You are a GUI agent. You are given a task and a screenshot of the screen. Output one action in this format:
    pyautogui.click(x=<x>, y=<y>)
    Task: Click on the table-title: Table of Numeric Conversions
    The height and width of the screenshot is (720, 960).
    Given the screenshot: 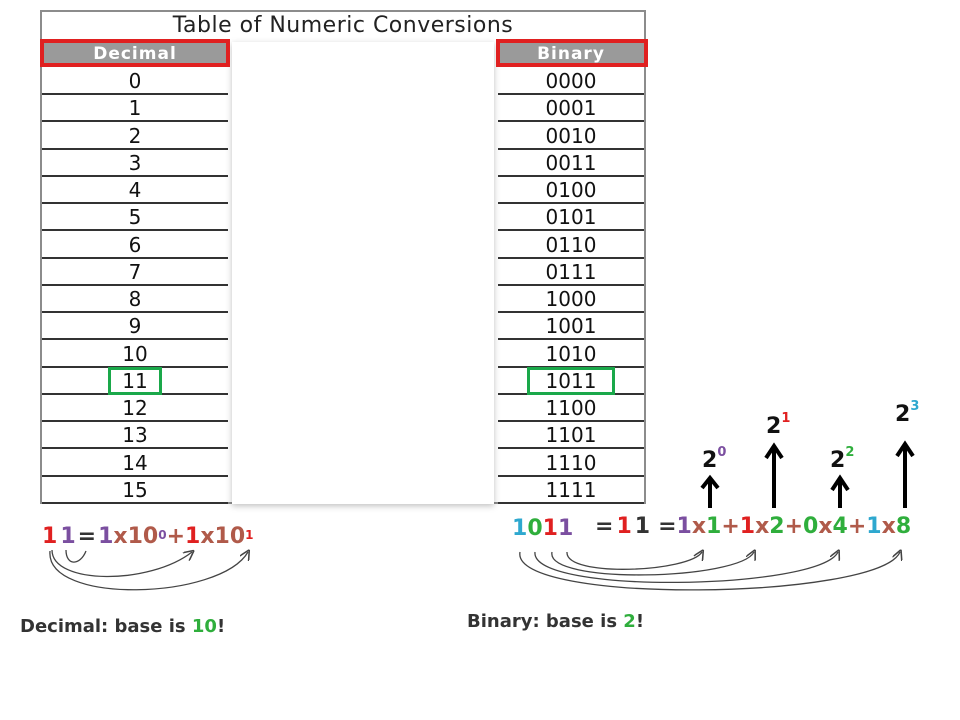 What is the action you would take?
    pyautogui.click(x=343, y=25)
    